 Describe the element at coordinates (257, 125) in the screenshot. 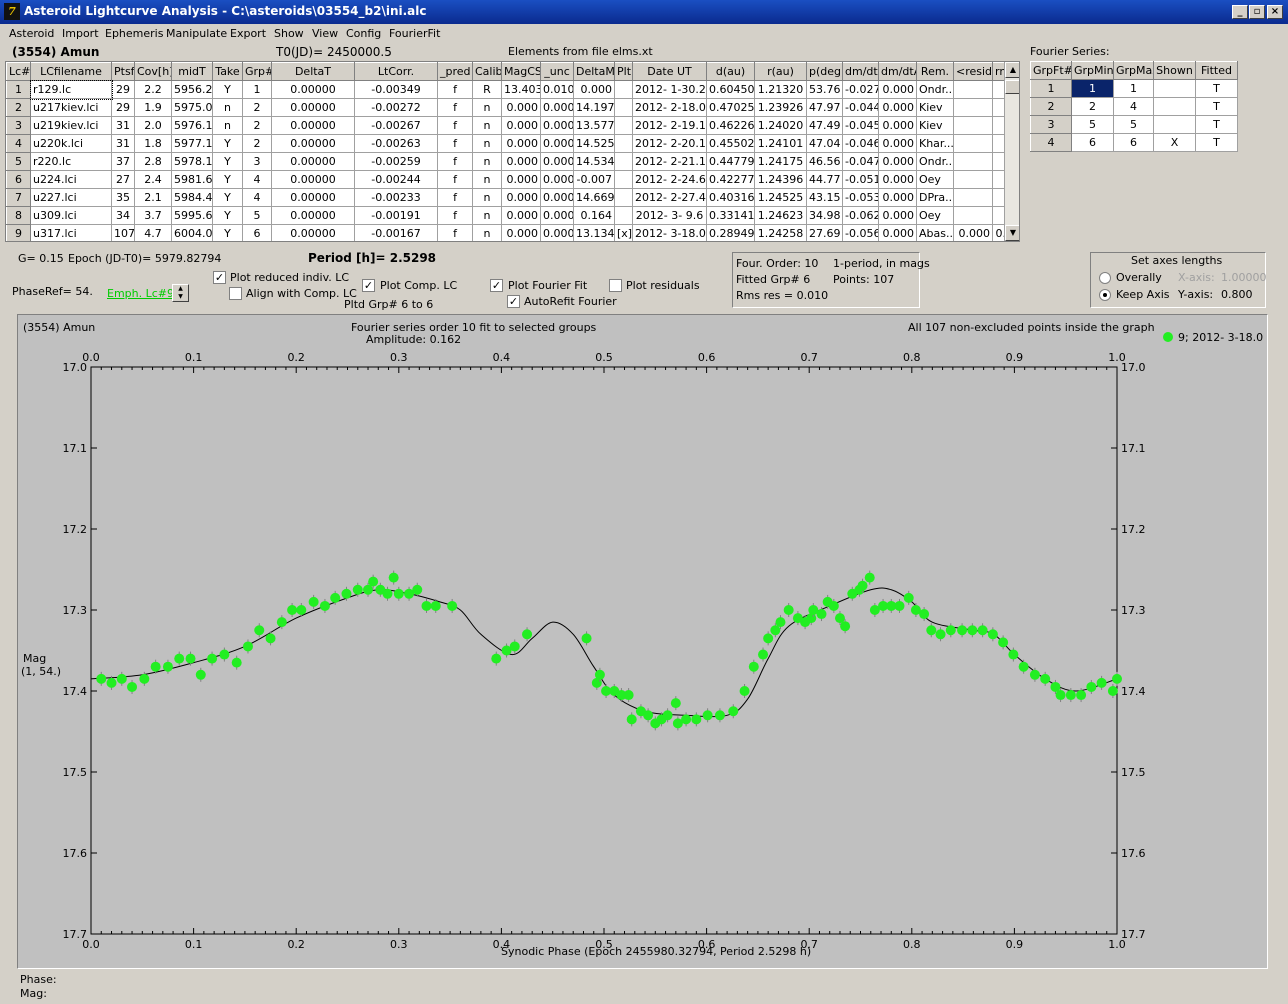

I see `lc-table-cell: 2` at that location.